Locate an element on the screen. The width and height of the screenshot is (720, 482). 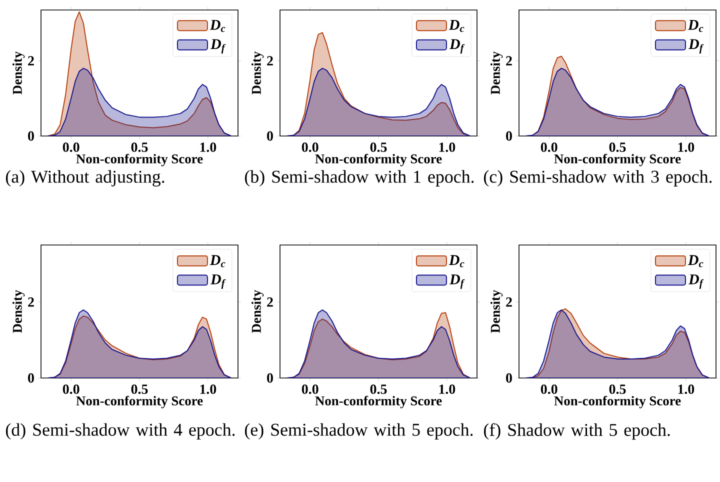
text: (c) Semi-shadow with 3 epoch. is located at coordinates (598, 178).